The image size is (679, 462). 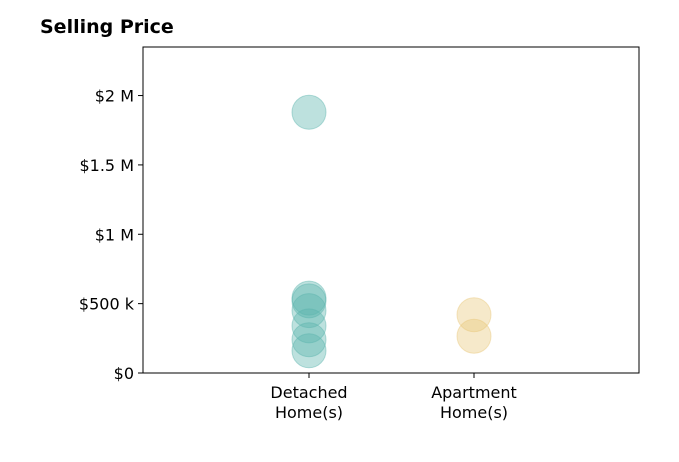 What do you see at coordinates (107, 27) in the screenshot?
I see `chart-title: Selling Price` at bounding box center [107, 27].